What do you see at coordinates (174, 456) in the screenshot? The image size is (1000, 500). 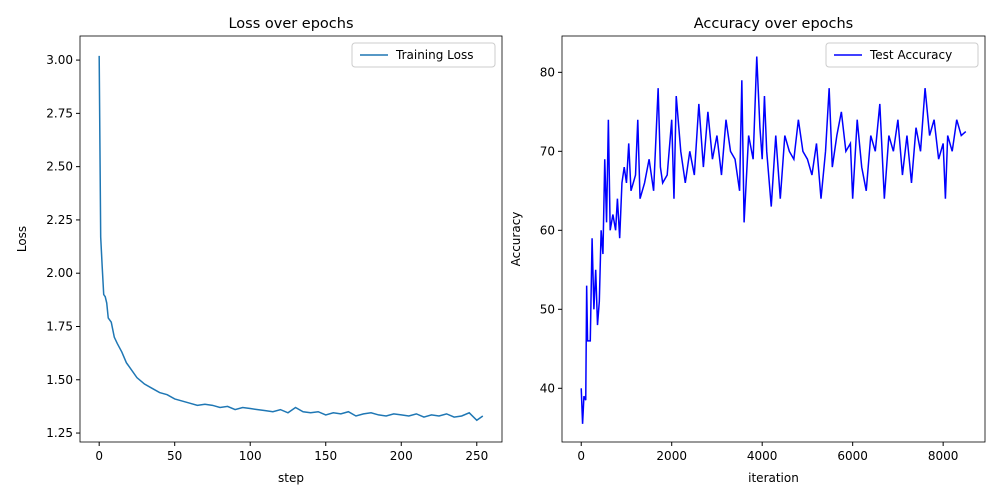 I see `x-tick-label: 50` at bounding box center [174, 456].